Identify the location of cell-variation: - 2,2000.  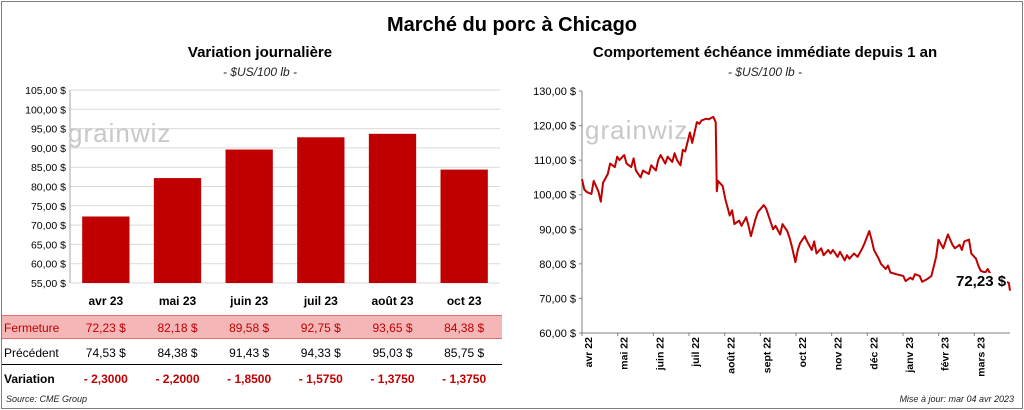
(177, 379).